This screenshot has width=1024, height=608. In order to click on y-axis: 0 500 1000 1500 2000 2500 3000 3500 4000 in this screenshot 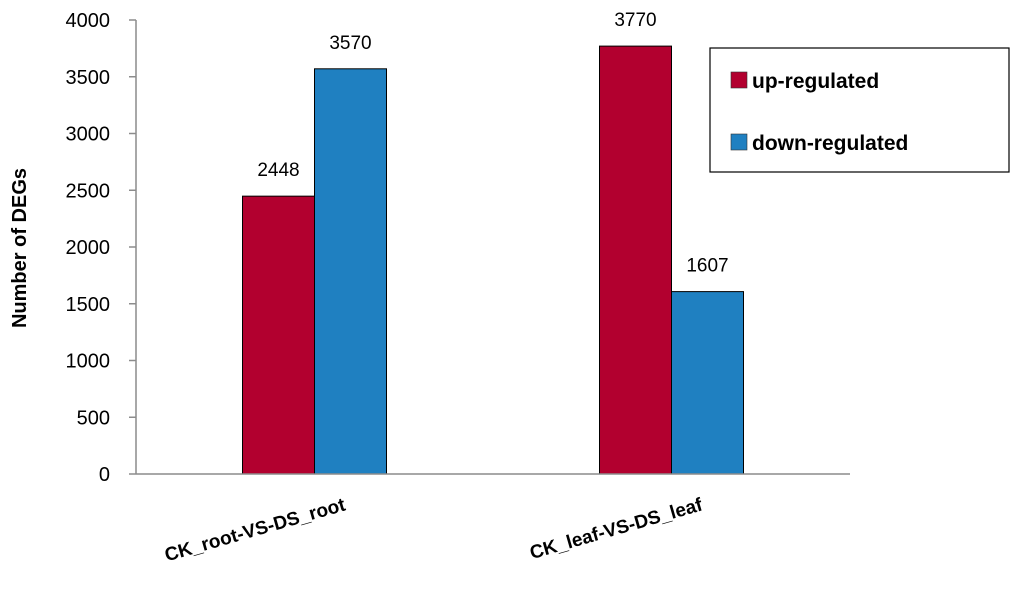, I will do `click(101, 248)`.